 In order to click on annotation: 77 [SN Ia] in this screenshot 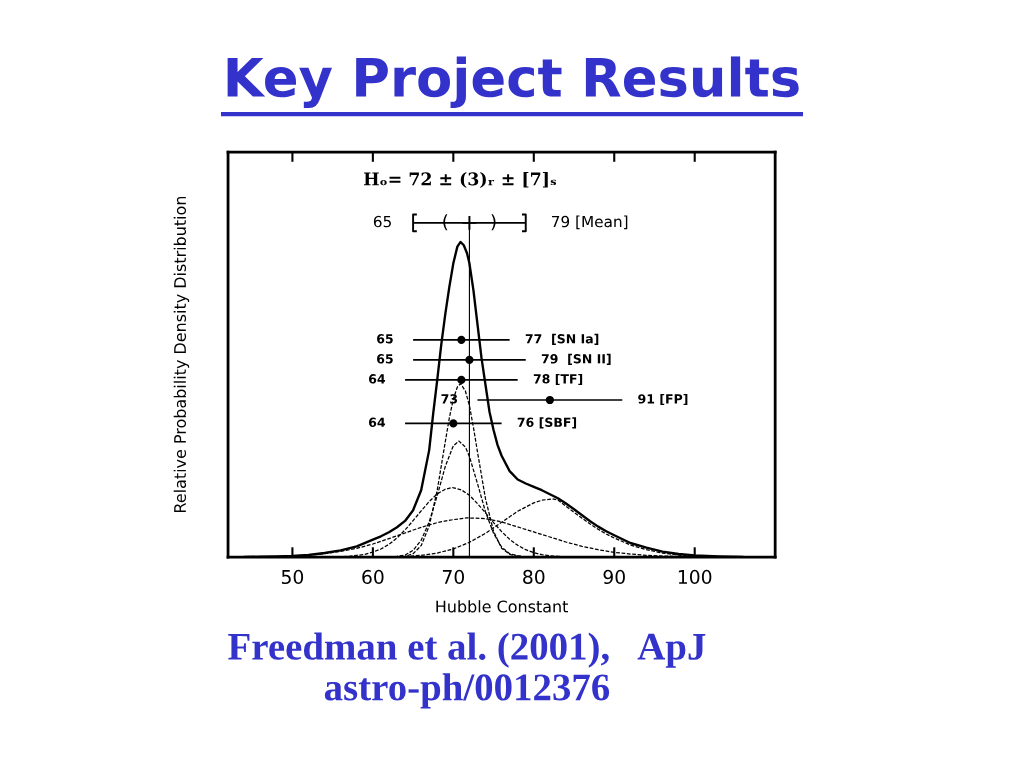, I will do `click(562, 339)`.